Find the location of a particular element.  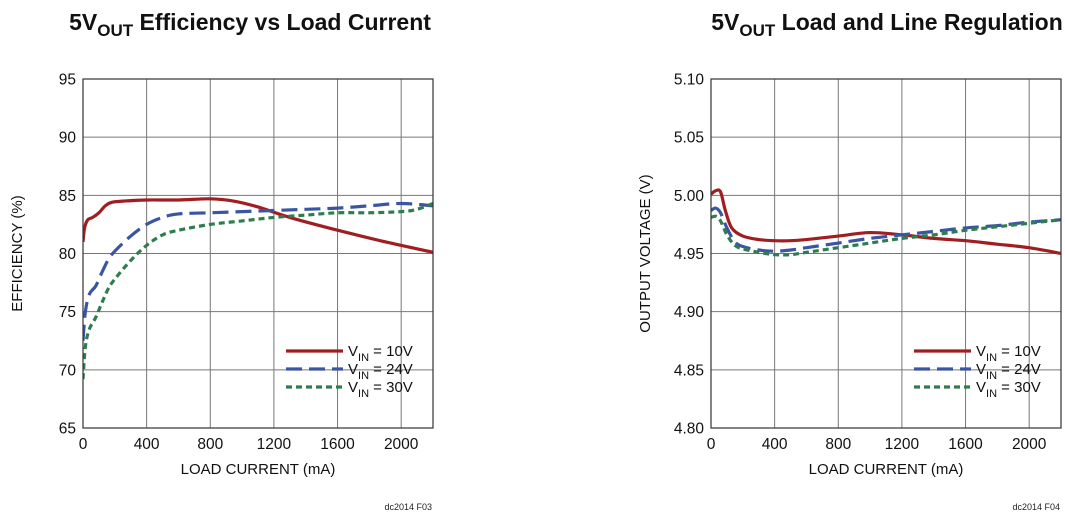

figure-code: dc2014 F04 is located at coordinates (1036, 507).